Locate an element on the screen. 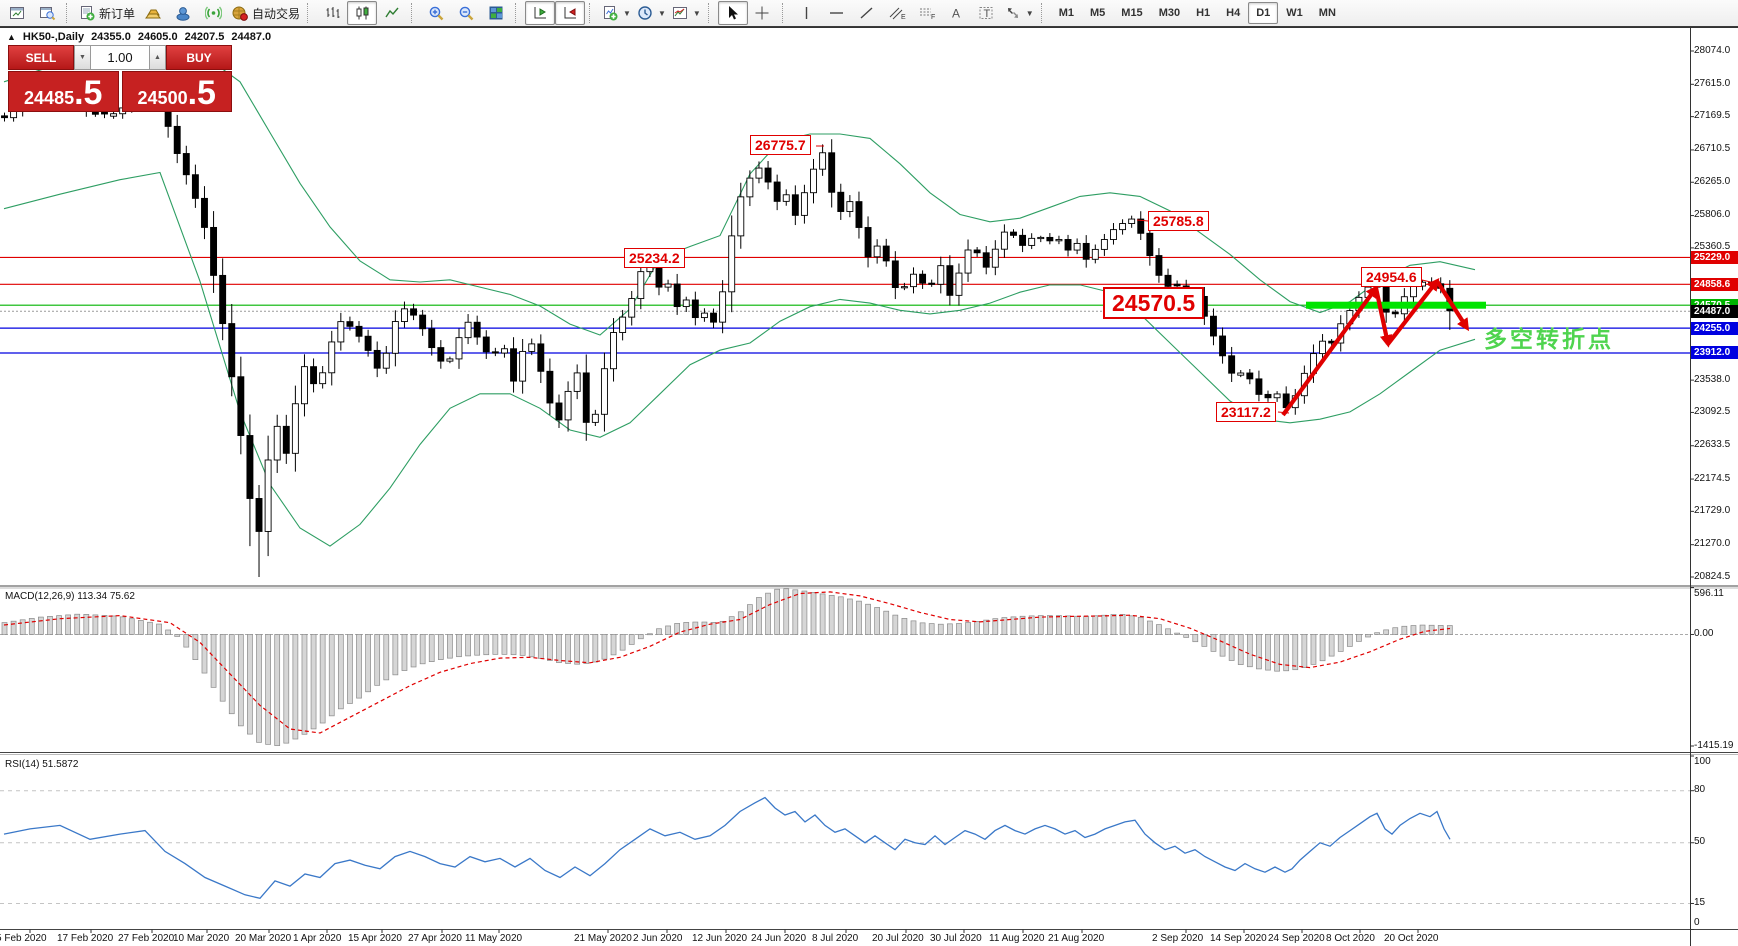 The width and height of the screenshot is (1738, 946). timeframe-w1-button: W1 is located at coordinates (1294, 13).